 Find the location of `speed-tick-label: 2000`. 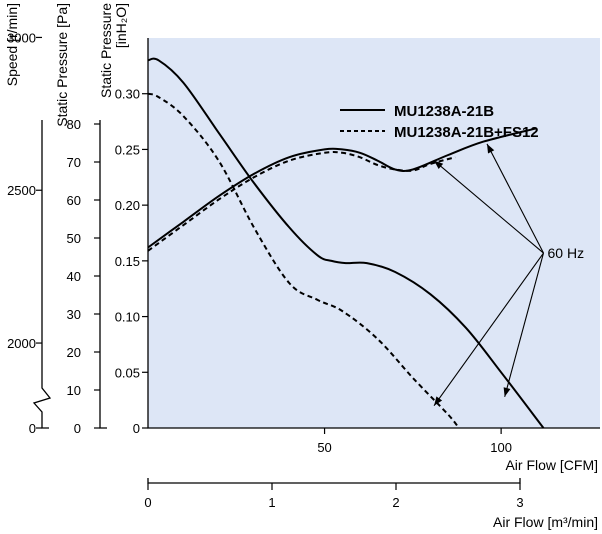

speed-tick-label: 2000 is located at coordinates (21, 343).